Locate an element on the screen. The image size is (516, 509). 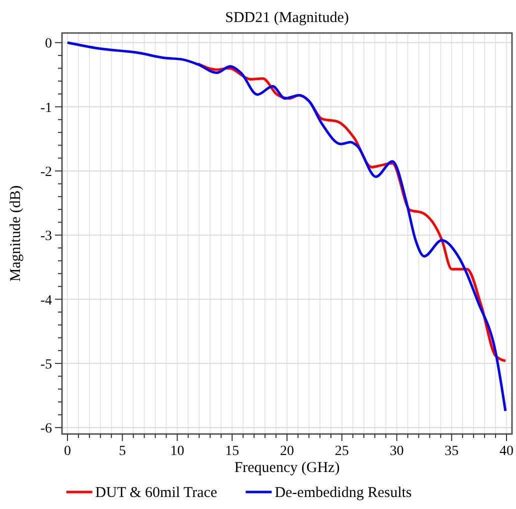
x-tick-label: 10 is located at coordinates (177, 451).